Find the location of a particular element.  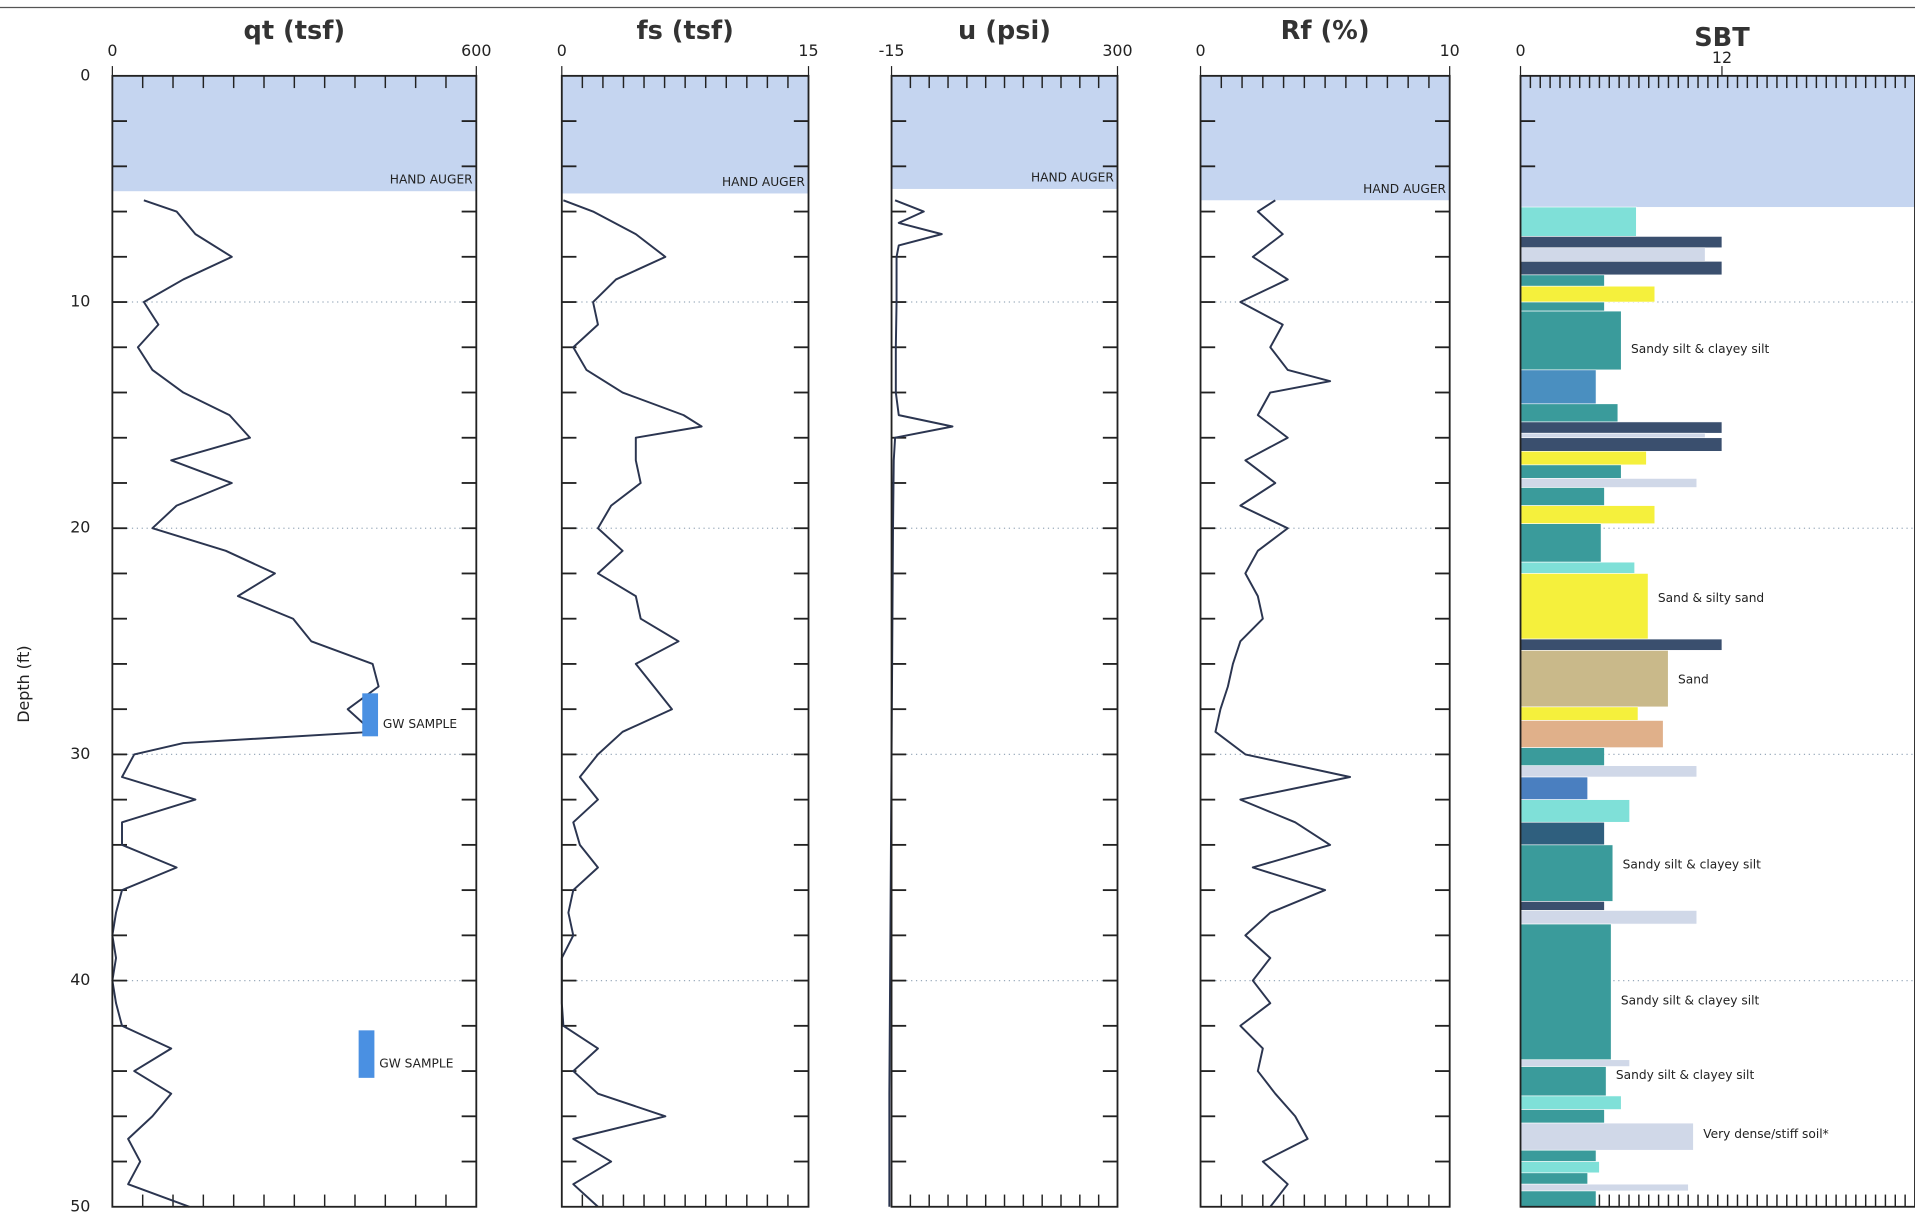

y-tick-label: 30 is located at coordinates (80, 753).